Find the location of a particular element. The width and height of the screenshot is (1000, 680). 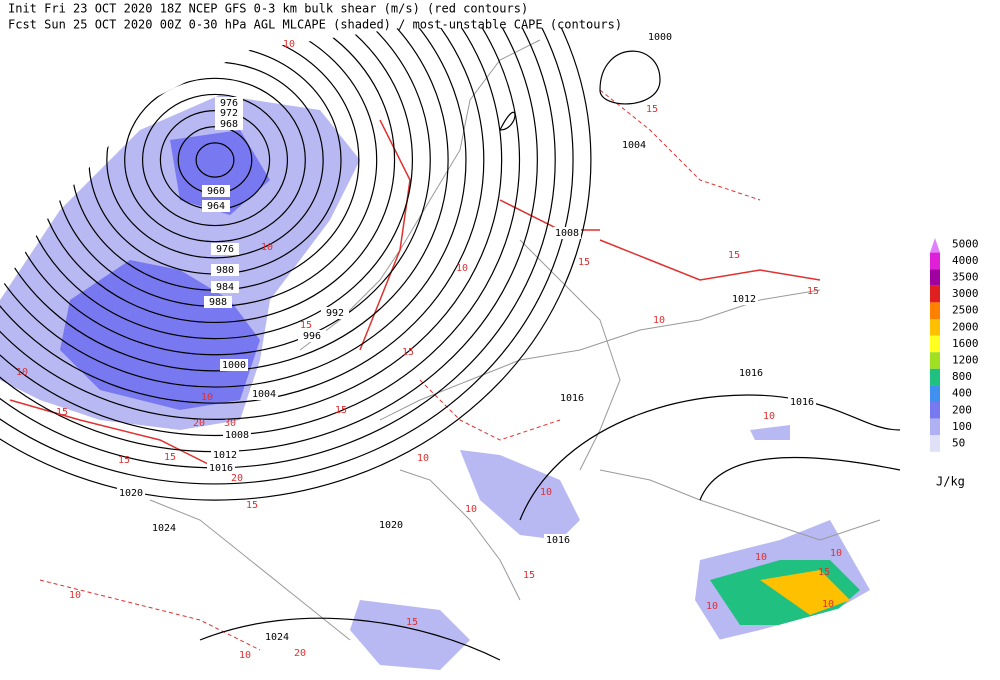

colorbar-label: 5000 is located at coordinates (965, 243).